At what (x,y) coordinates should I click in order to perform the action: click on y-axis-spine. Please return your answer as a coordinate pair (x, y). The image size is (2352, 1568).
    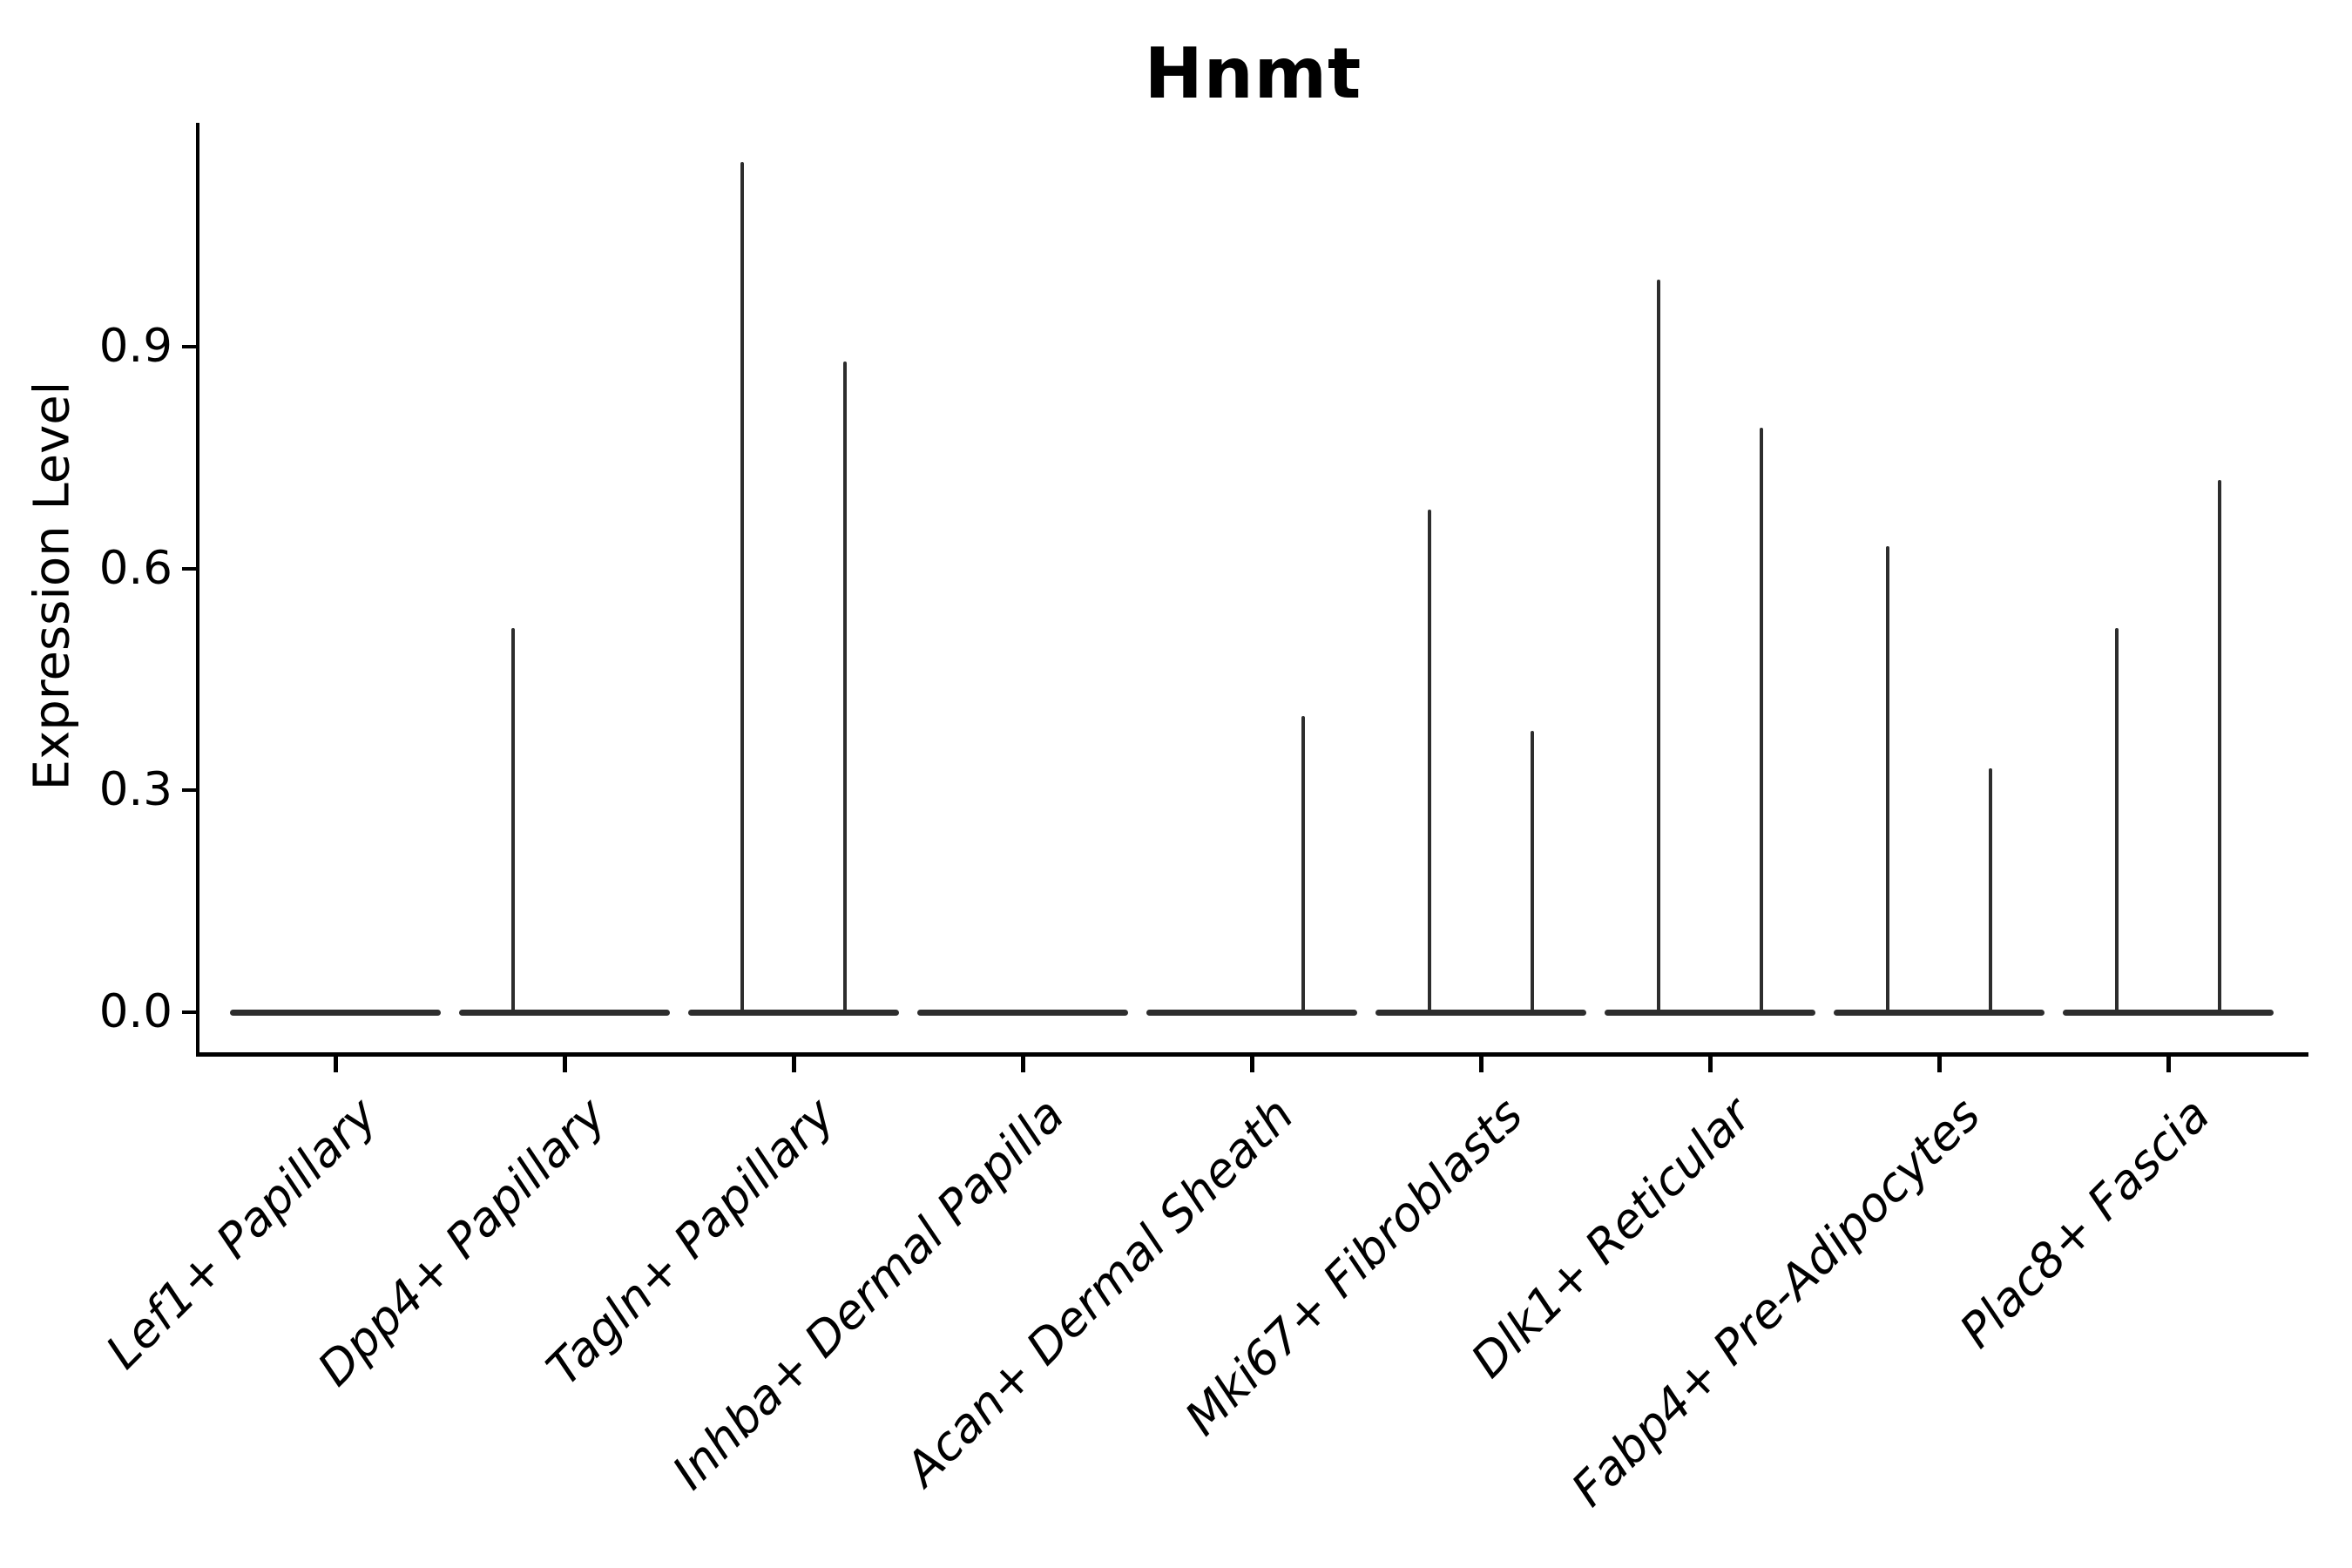
    Looking at the image, I should click on (198, 589).